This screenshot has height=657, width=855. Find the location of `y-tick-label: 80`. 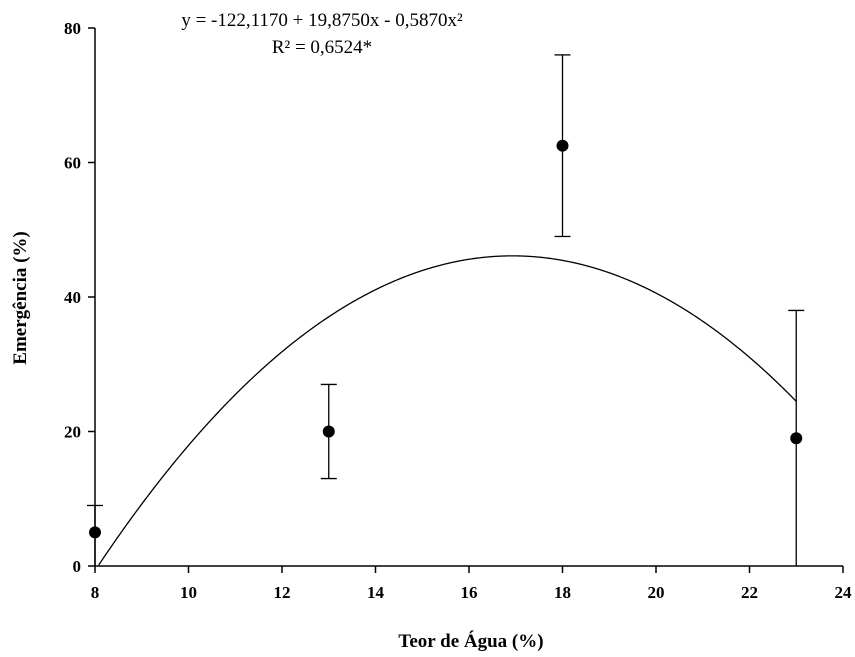

y-tick-label: 80 is located at coordinates (72, 28).